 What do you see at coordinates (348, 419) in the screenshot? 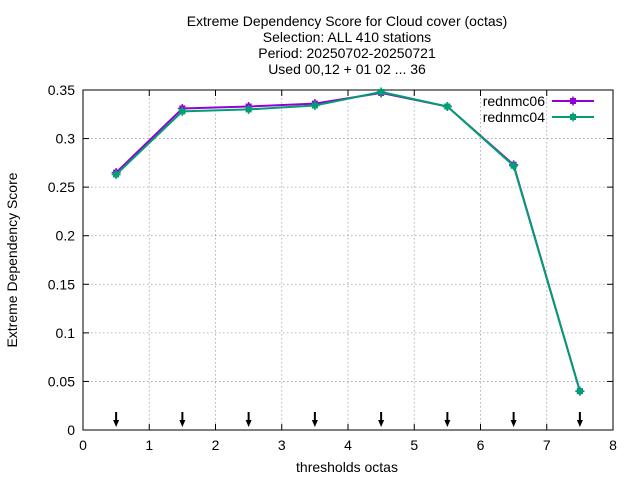
I see `threshold-arrows` at bounding box center [348, 419].